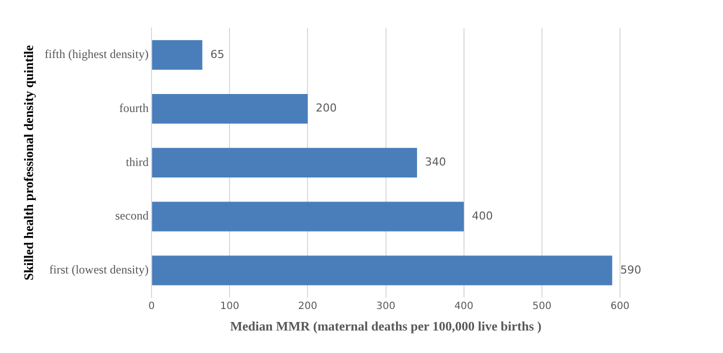 This screenshot has width=723, height=353. Describe the element at coordinates (435, 162) in the screenshot. I see `data-label: 340` at that location.